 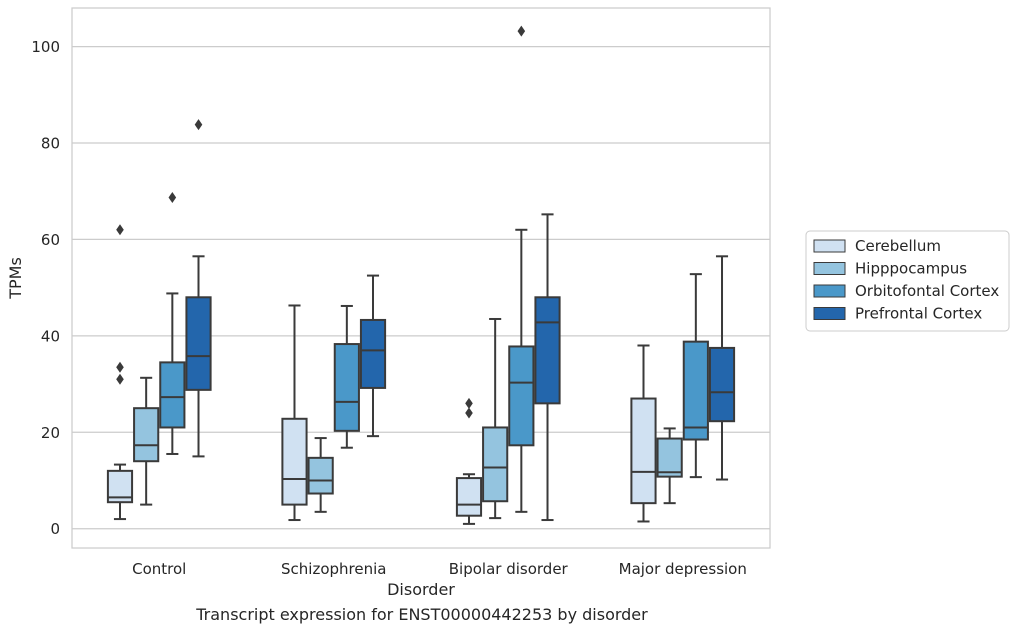 What do you see at coordinates (50, 144) in the screenshot?
I see `y-tick-label: 80` at bounding box center [50, 144].